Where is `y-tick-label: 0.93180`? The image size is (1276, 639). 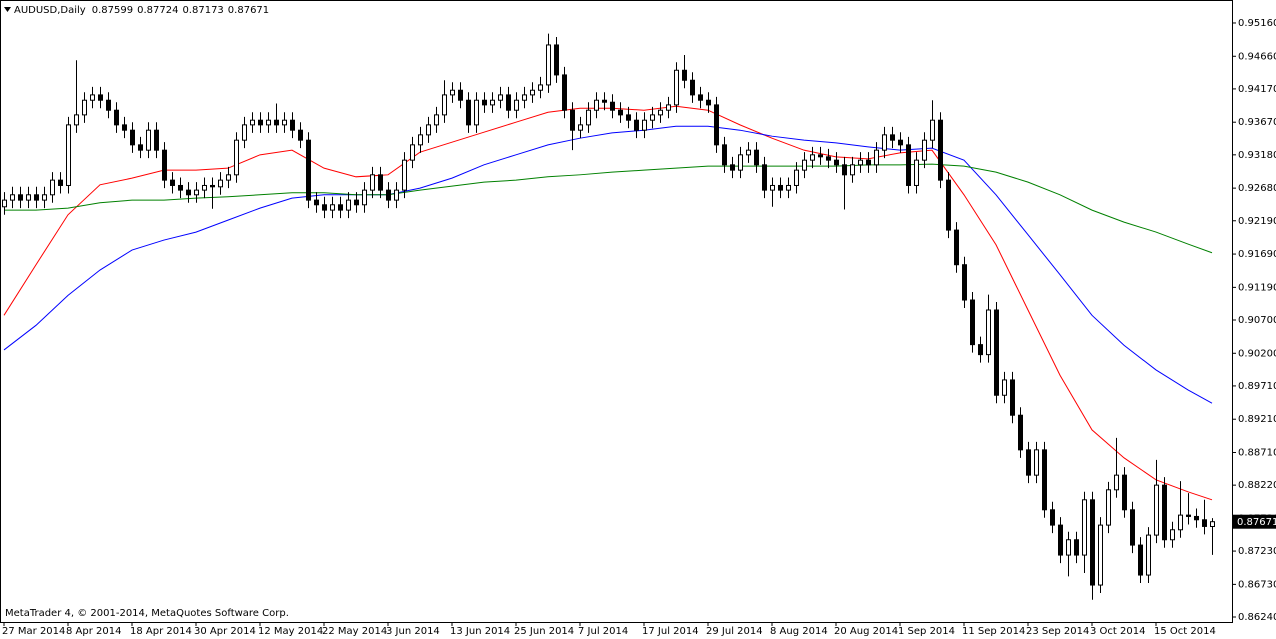
y-tick-label: 0.93180 is located at coordinates (1257, 155).